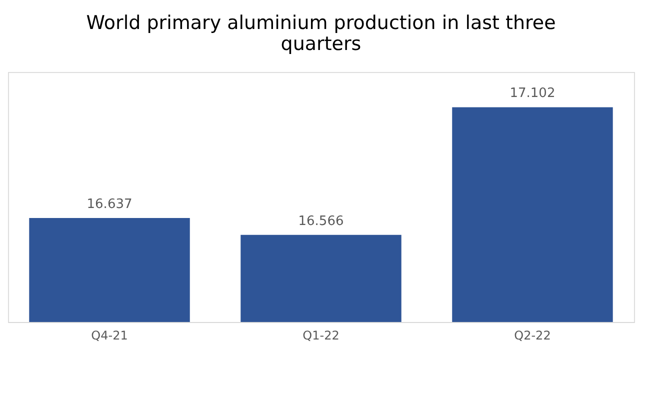 The image size is (654, 396). Describe the element at coordinates (533, 94) in the screenshot. I see `data-label: 17.102` at that location.